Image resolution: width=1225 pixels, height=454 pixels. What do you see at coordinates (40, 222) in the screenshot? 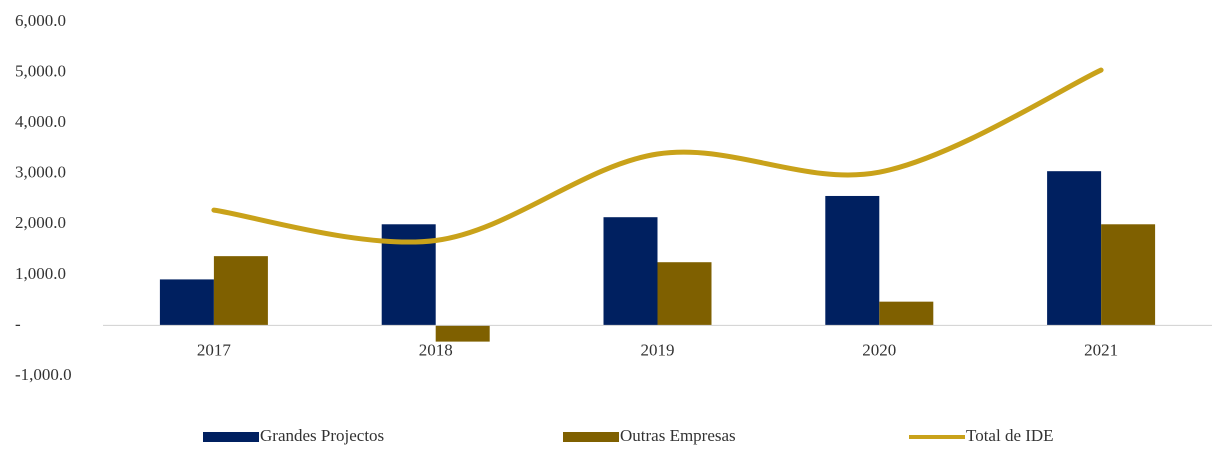
I see `y-tick-label: 2,000.0` at bounding box center [40, 222].